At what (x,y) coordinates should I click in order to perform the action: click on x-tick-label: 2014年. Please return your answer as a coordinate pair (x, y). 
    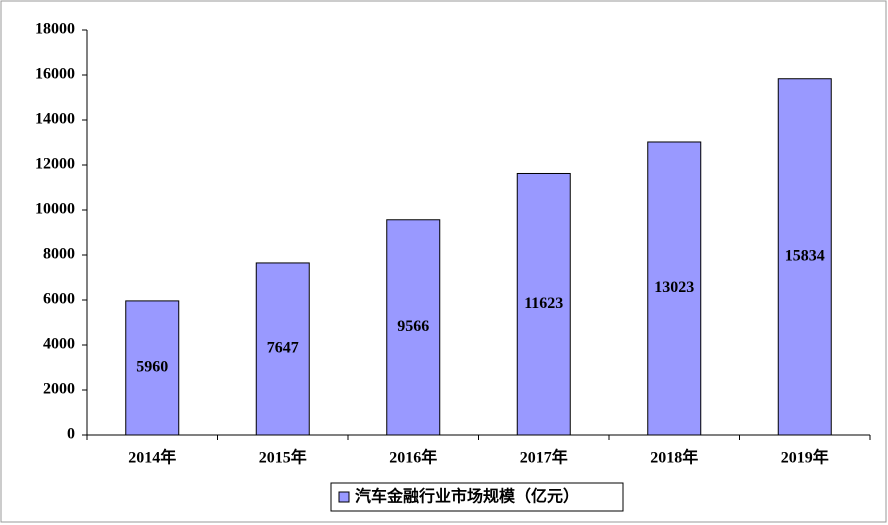
    Looking at the image, I should click on (152, 457).